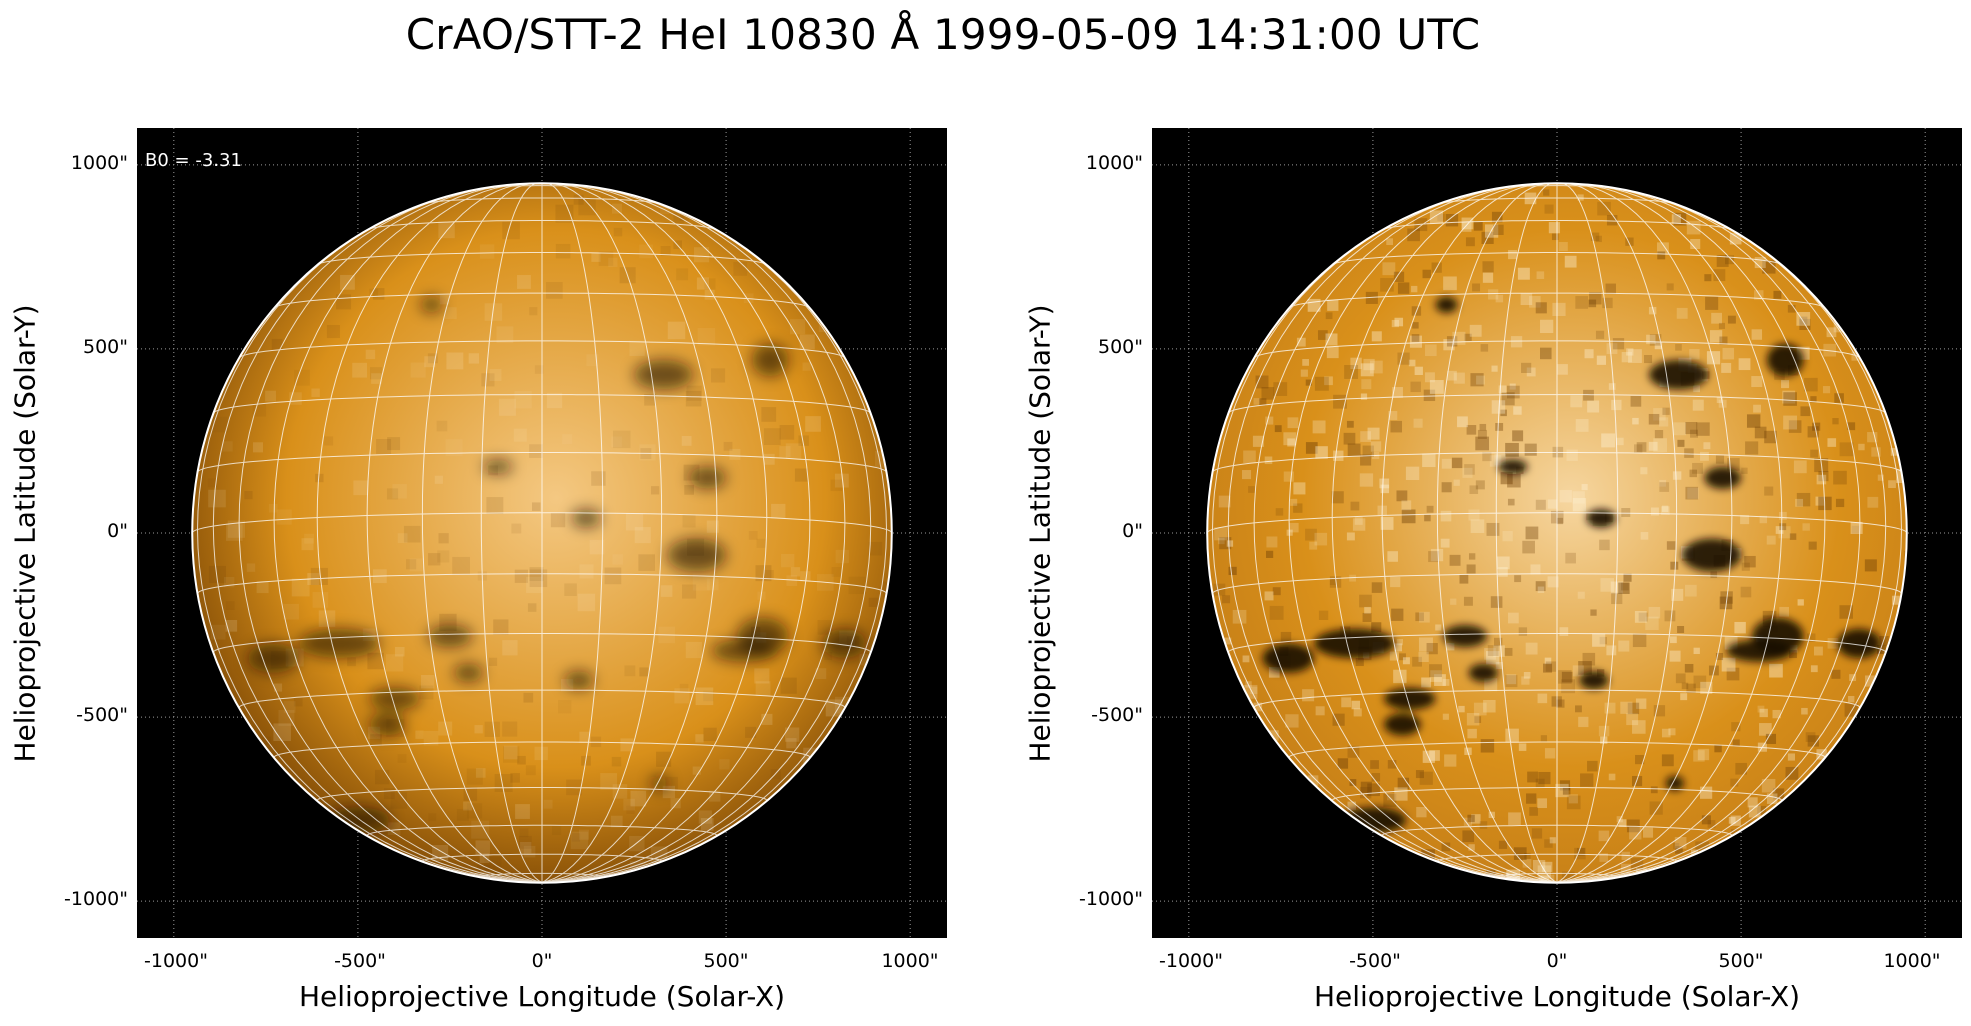 The width and height of the screenshot is (1971, 1026). Describe the element at coordinates (193, 160) in the screenshot. I see `b0-annotation: B0 = -3.31` at that location.